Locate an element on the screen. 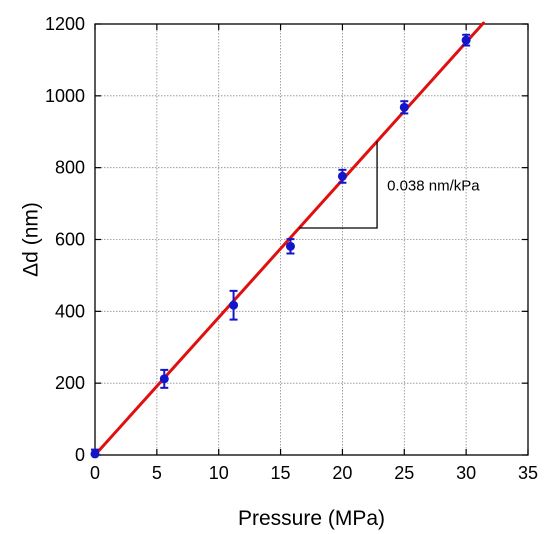 This screenshot has width=550, height=534. x-tick-label: 30 is located at coordinates (466, 473).